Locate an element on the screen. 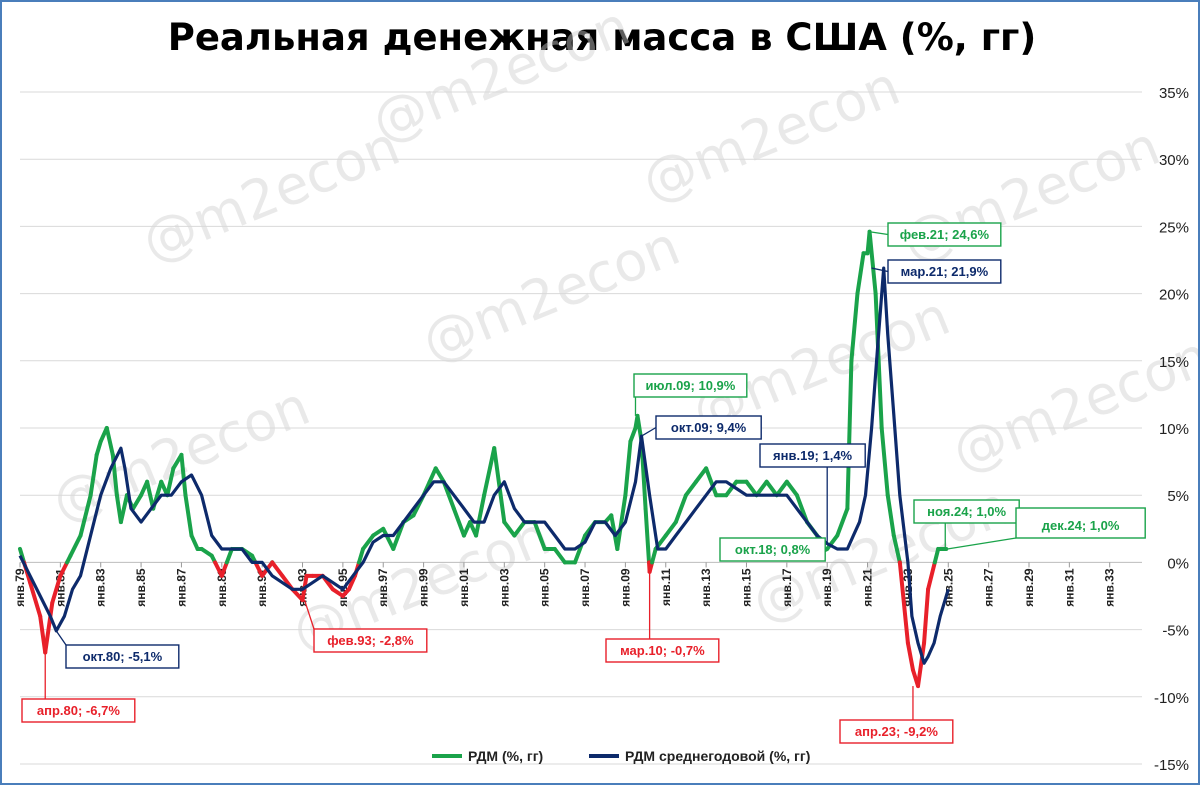 The image size is (1200, 785). annotation-label: окт.09; 9,4% is located at coordinates (709, 427).